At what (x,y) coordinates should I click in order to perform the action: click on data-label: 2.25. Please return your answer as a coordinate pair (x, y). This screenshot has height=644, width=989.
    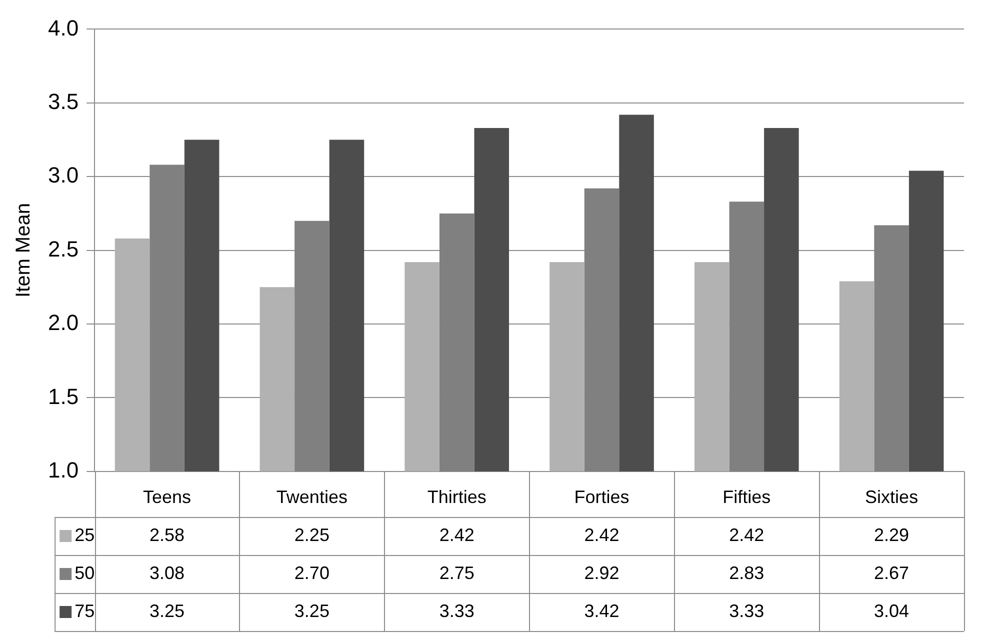
    Looking at the image, I should click on (312, 534).